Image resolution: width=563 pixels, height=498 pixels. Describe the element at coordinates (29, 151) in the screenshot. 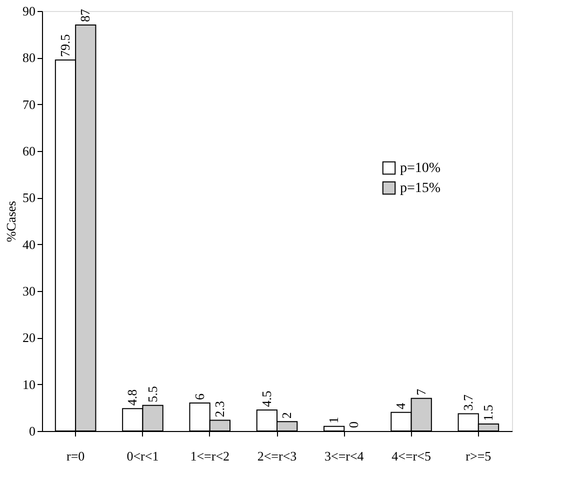

I see `y-tick-label: 60` at that location.